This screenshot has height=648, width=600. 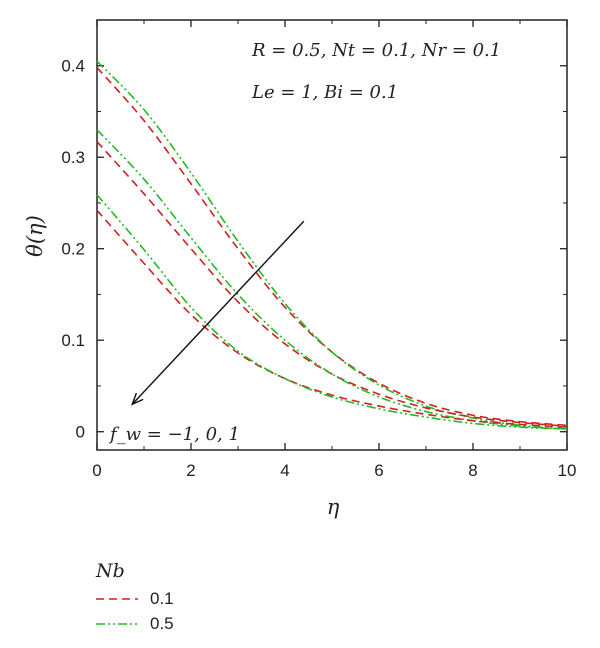 I want to click on legend-entry-0: 0.1, so click(x=135, y=598).